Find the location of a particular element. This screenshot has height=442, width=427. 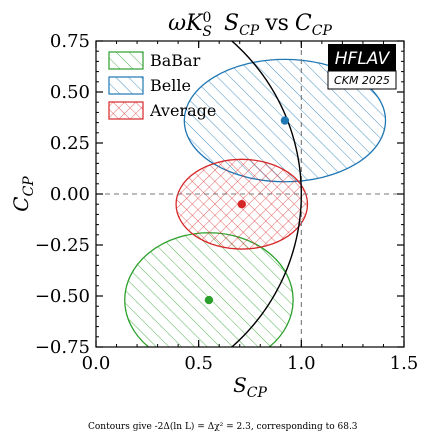

y-tick-label: 0.00 is located at coordinates (70, 194).